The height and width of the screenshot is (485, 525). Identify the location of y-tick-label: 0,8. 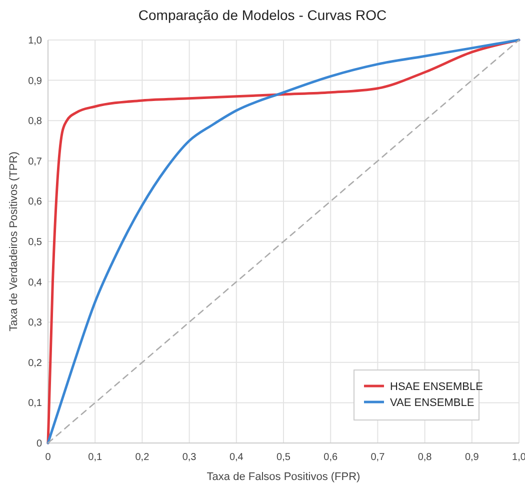
(35, 122).